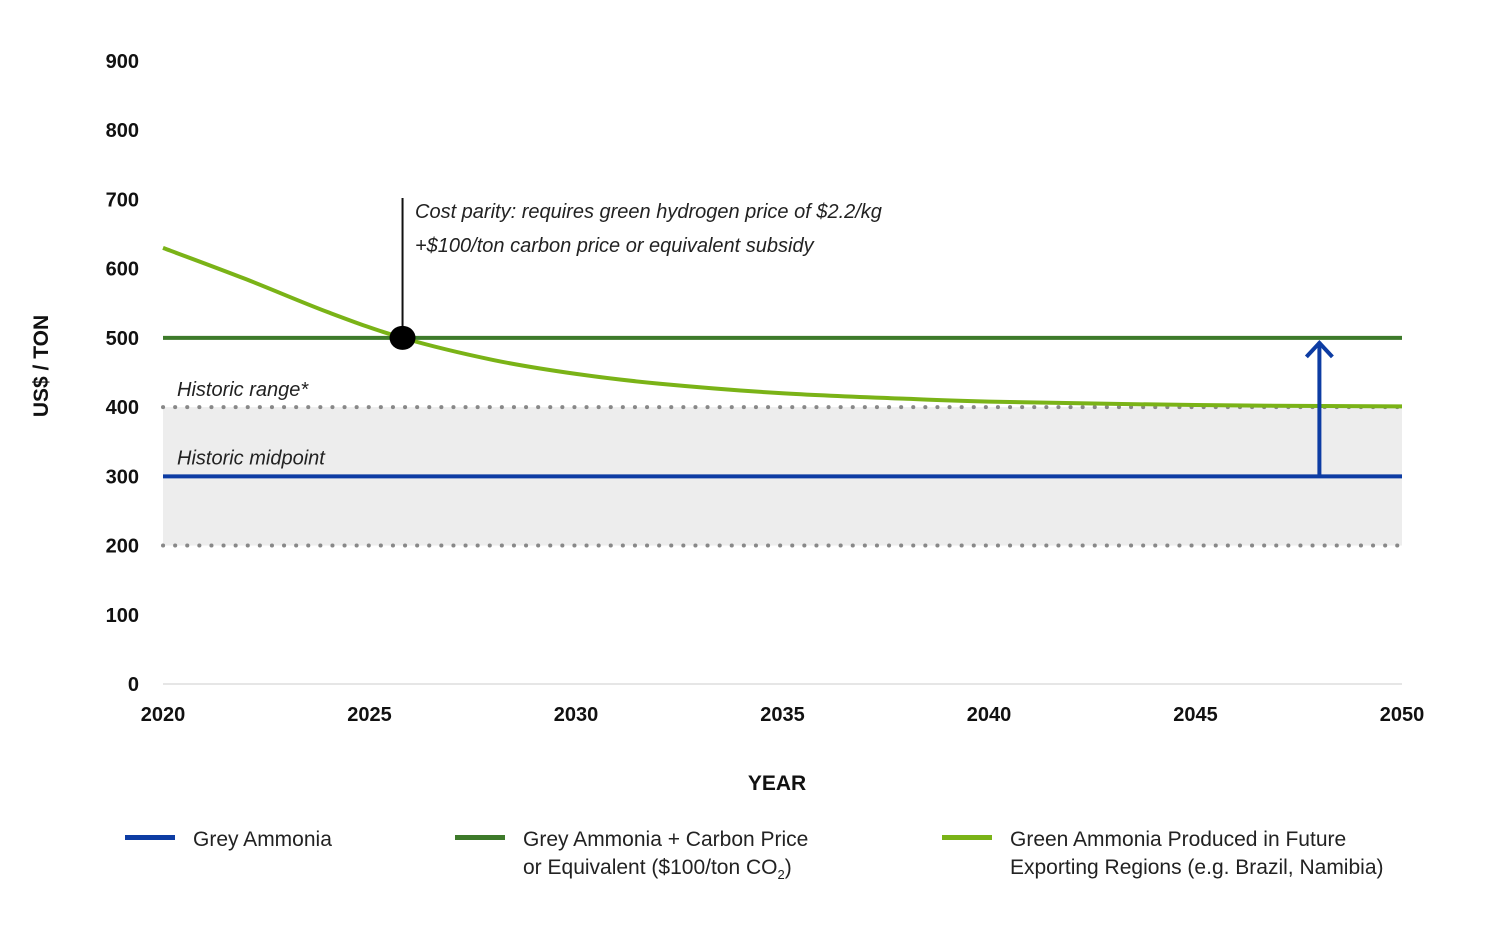 The width and height of the screenshot is (1499, 932). What do you see at coordinates (781, 875) in the screenshot?
I see `legend-label-subscript: 2` at bounding box center [781, 875].